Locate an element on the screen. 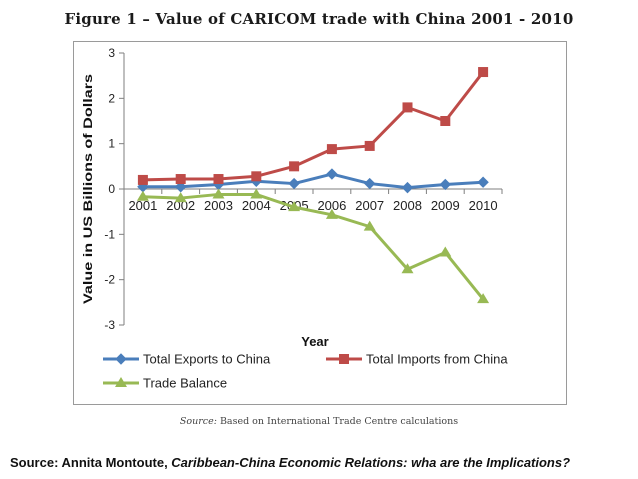 This screenshot has width=638, height=479. y-tick-label: -1 is located at coordinates (109, 234).